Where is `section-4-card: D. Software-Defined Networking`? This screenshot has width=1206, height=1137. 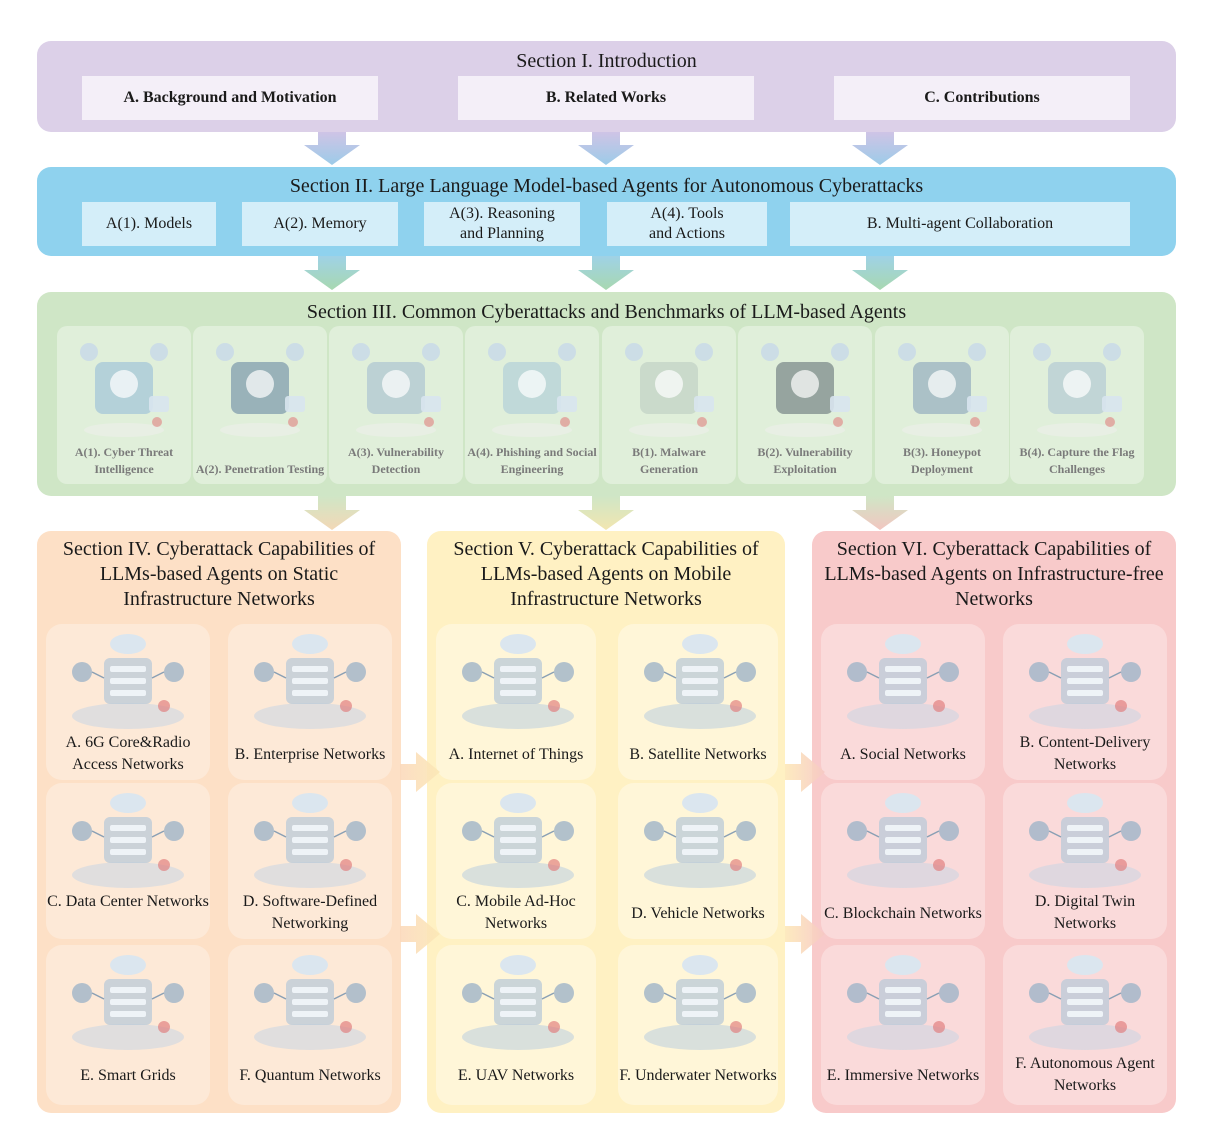 section-4-card: D. Software-Defined Networking is located at coordinates (310, 861).